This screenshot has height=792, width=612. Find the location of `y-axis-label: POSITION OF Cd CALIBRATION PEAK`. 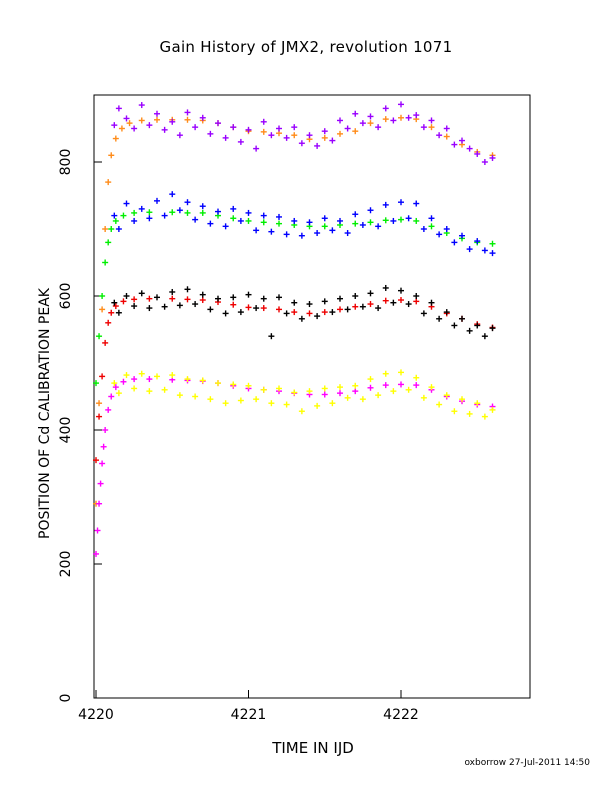

y-axis-label: POSITION OF Cd CALIBRATION PEAK is located at coordinates (45, 413).